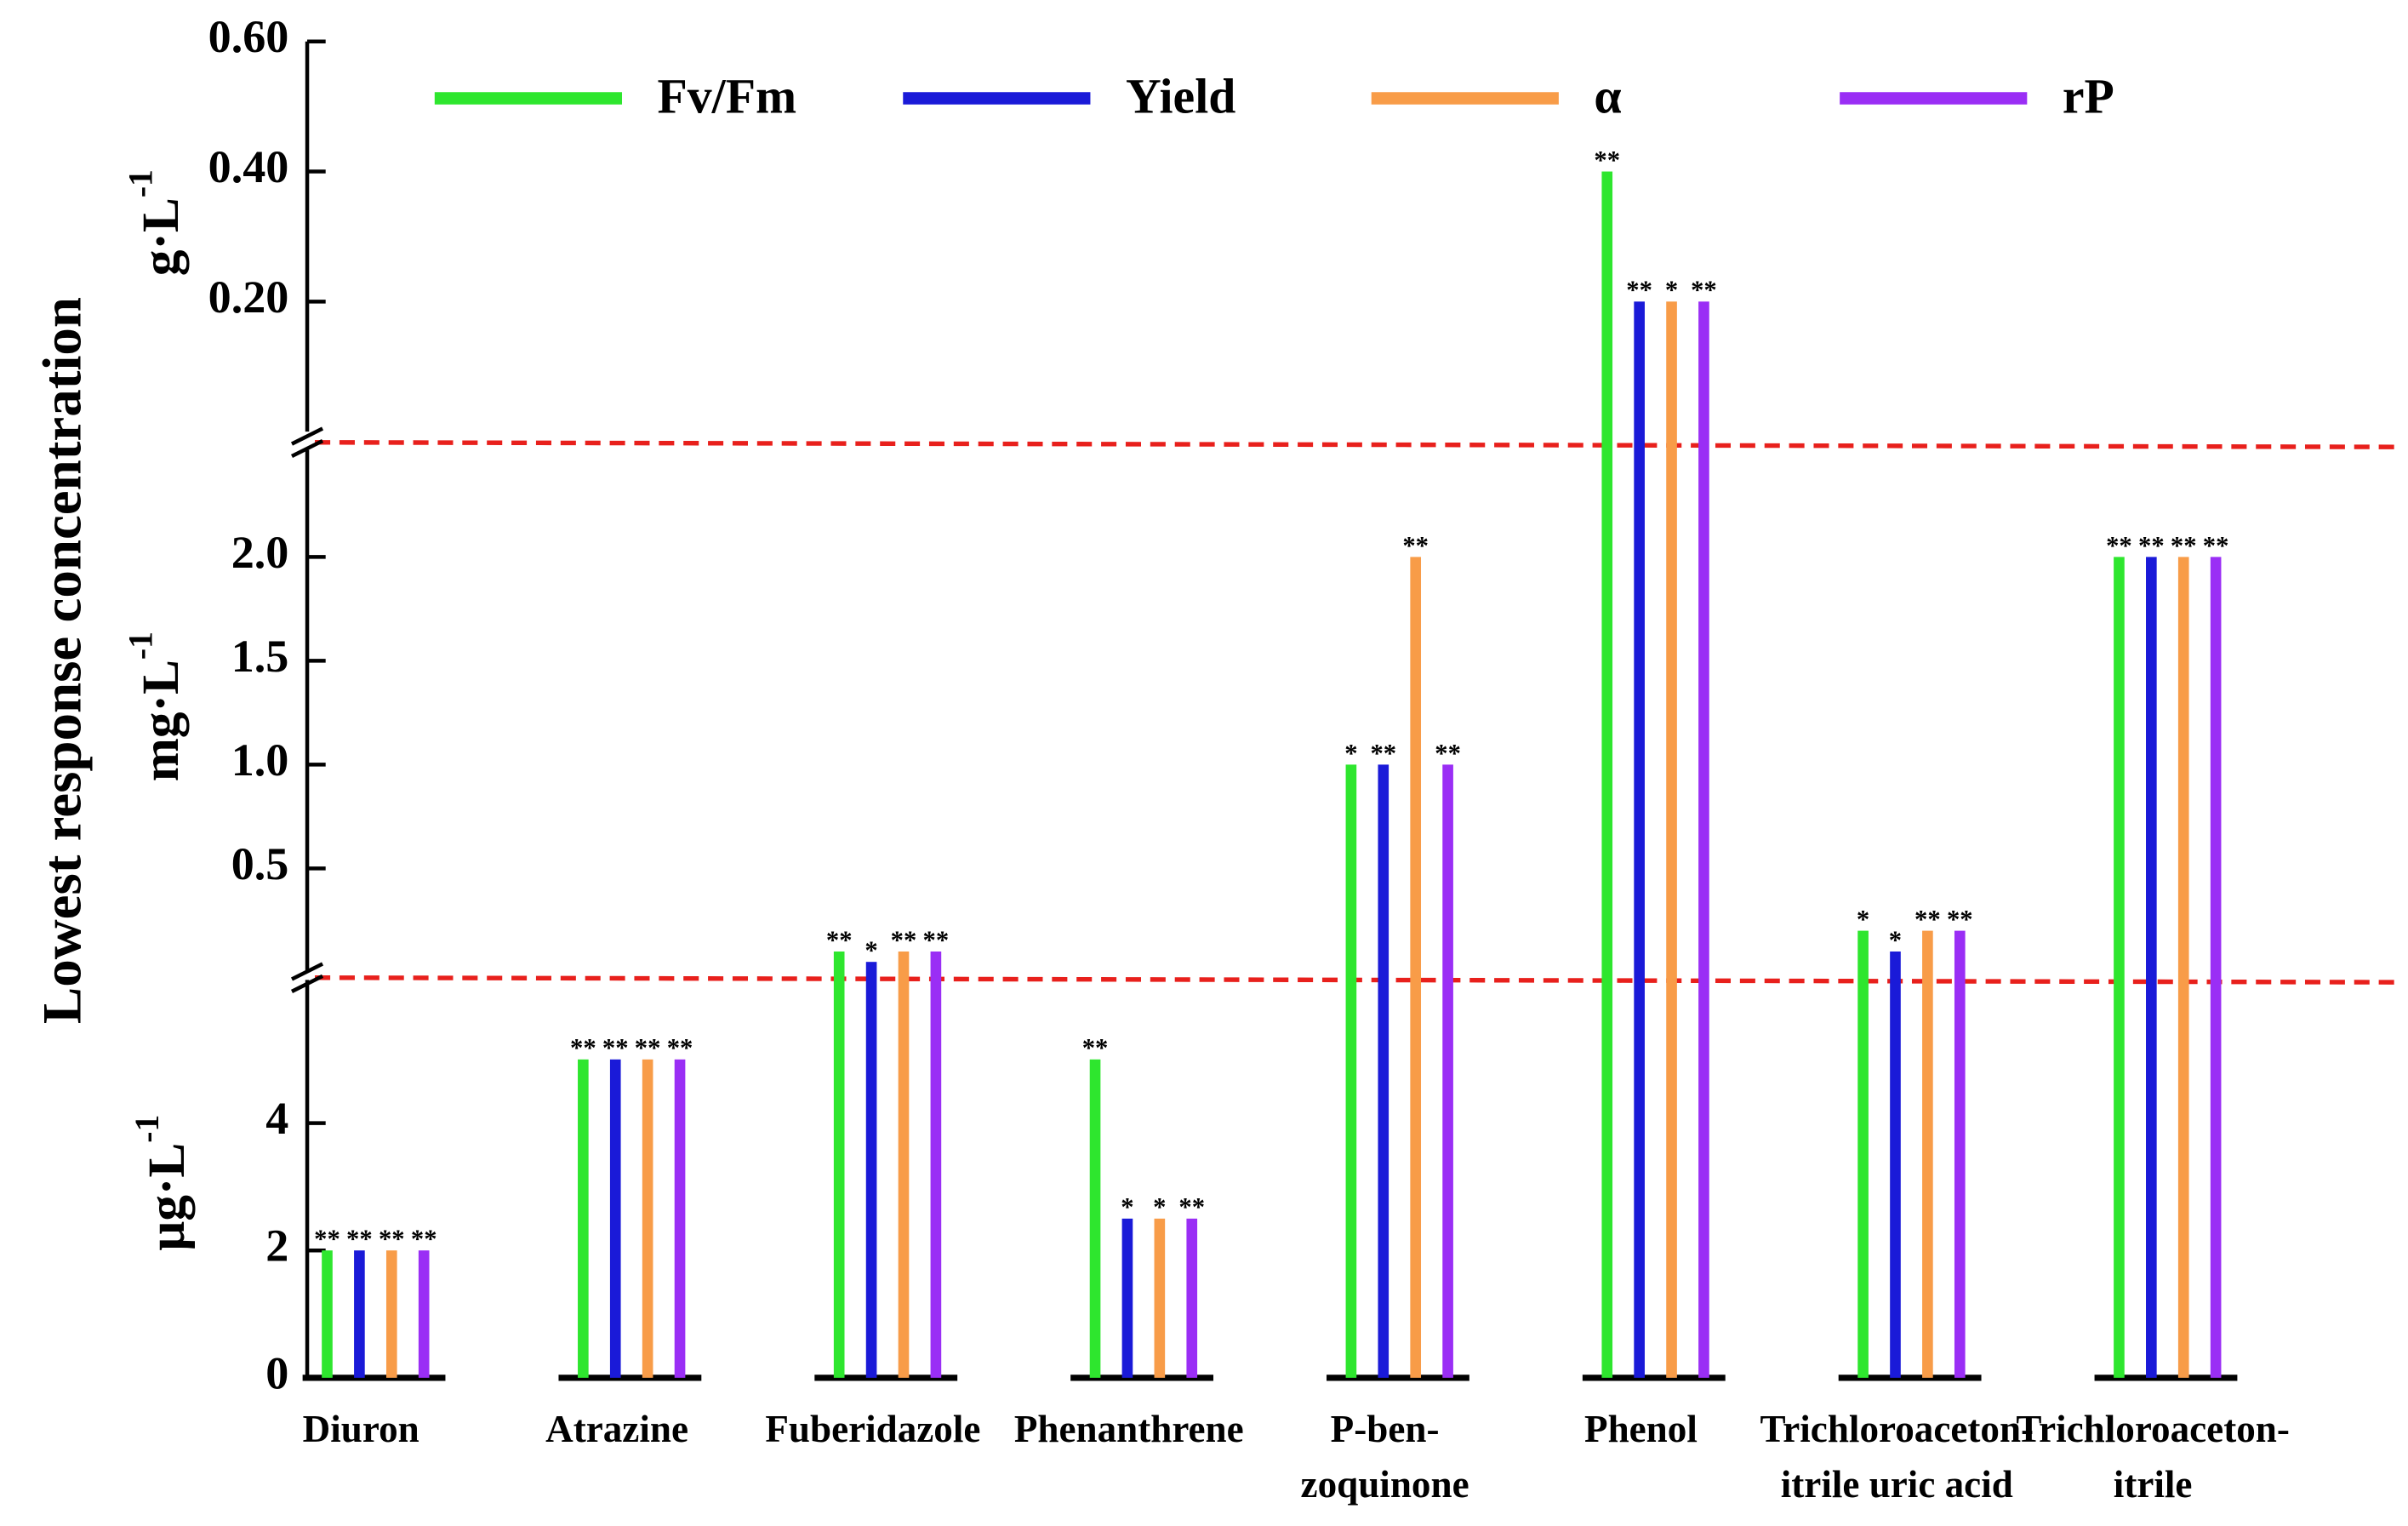  I want to click on x-tick-label: Diuron, so click(361, 1429).